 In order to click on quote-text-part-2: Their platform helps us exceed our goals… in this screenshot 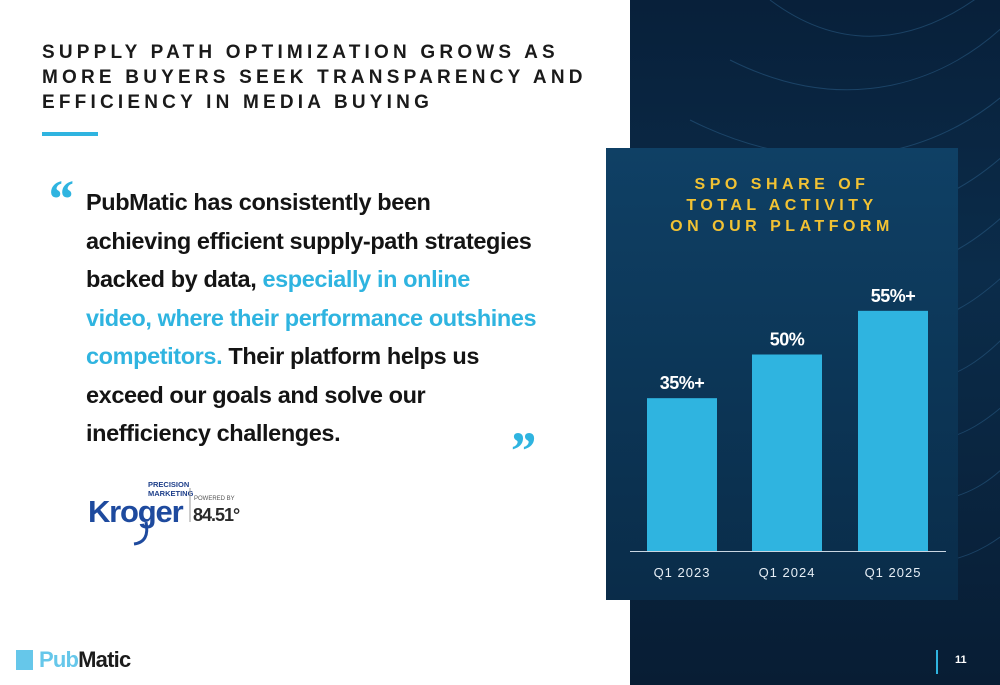, I will do `click(283, 394)`.